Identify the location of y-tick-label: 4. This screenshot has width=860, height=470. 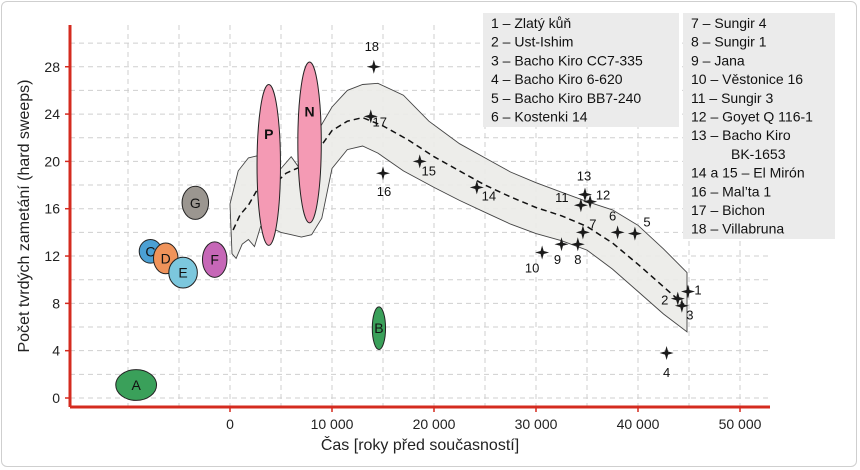
(56, 351).